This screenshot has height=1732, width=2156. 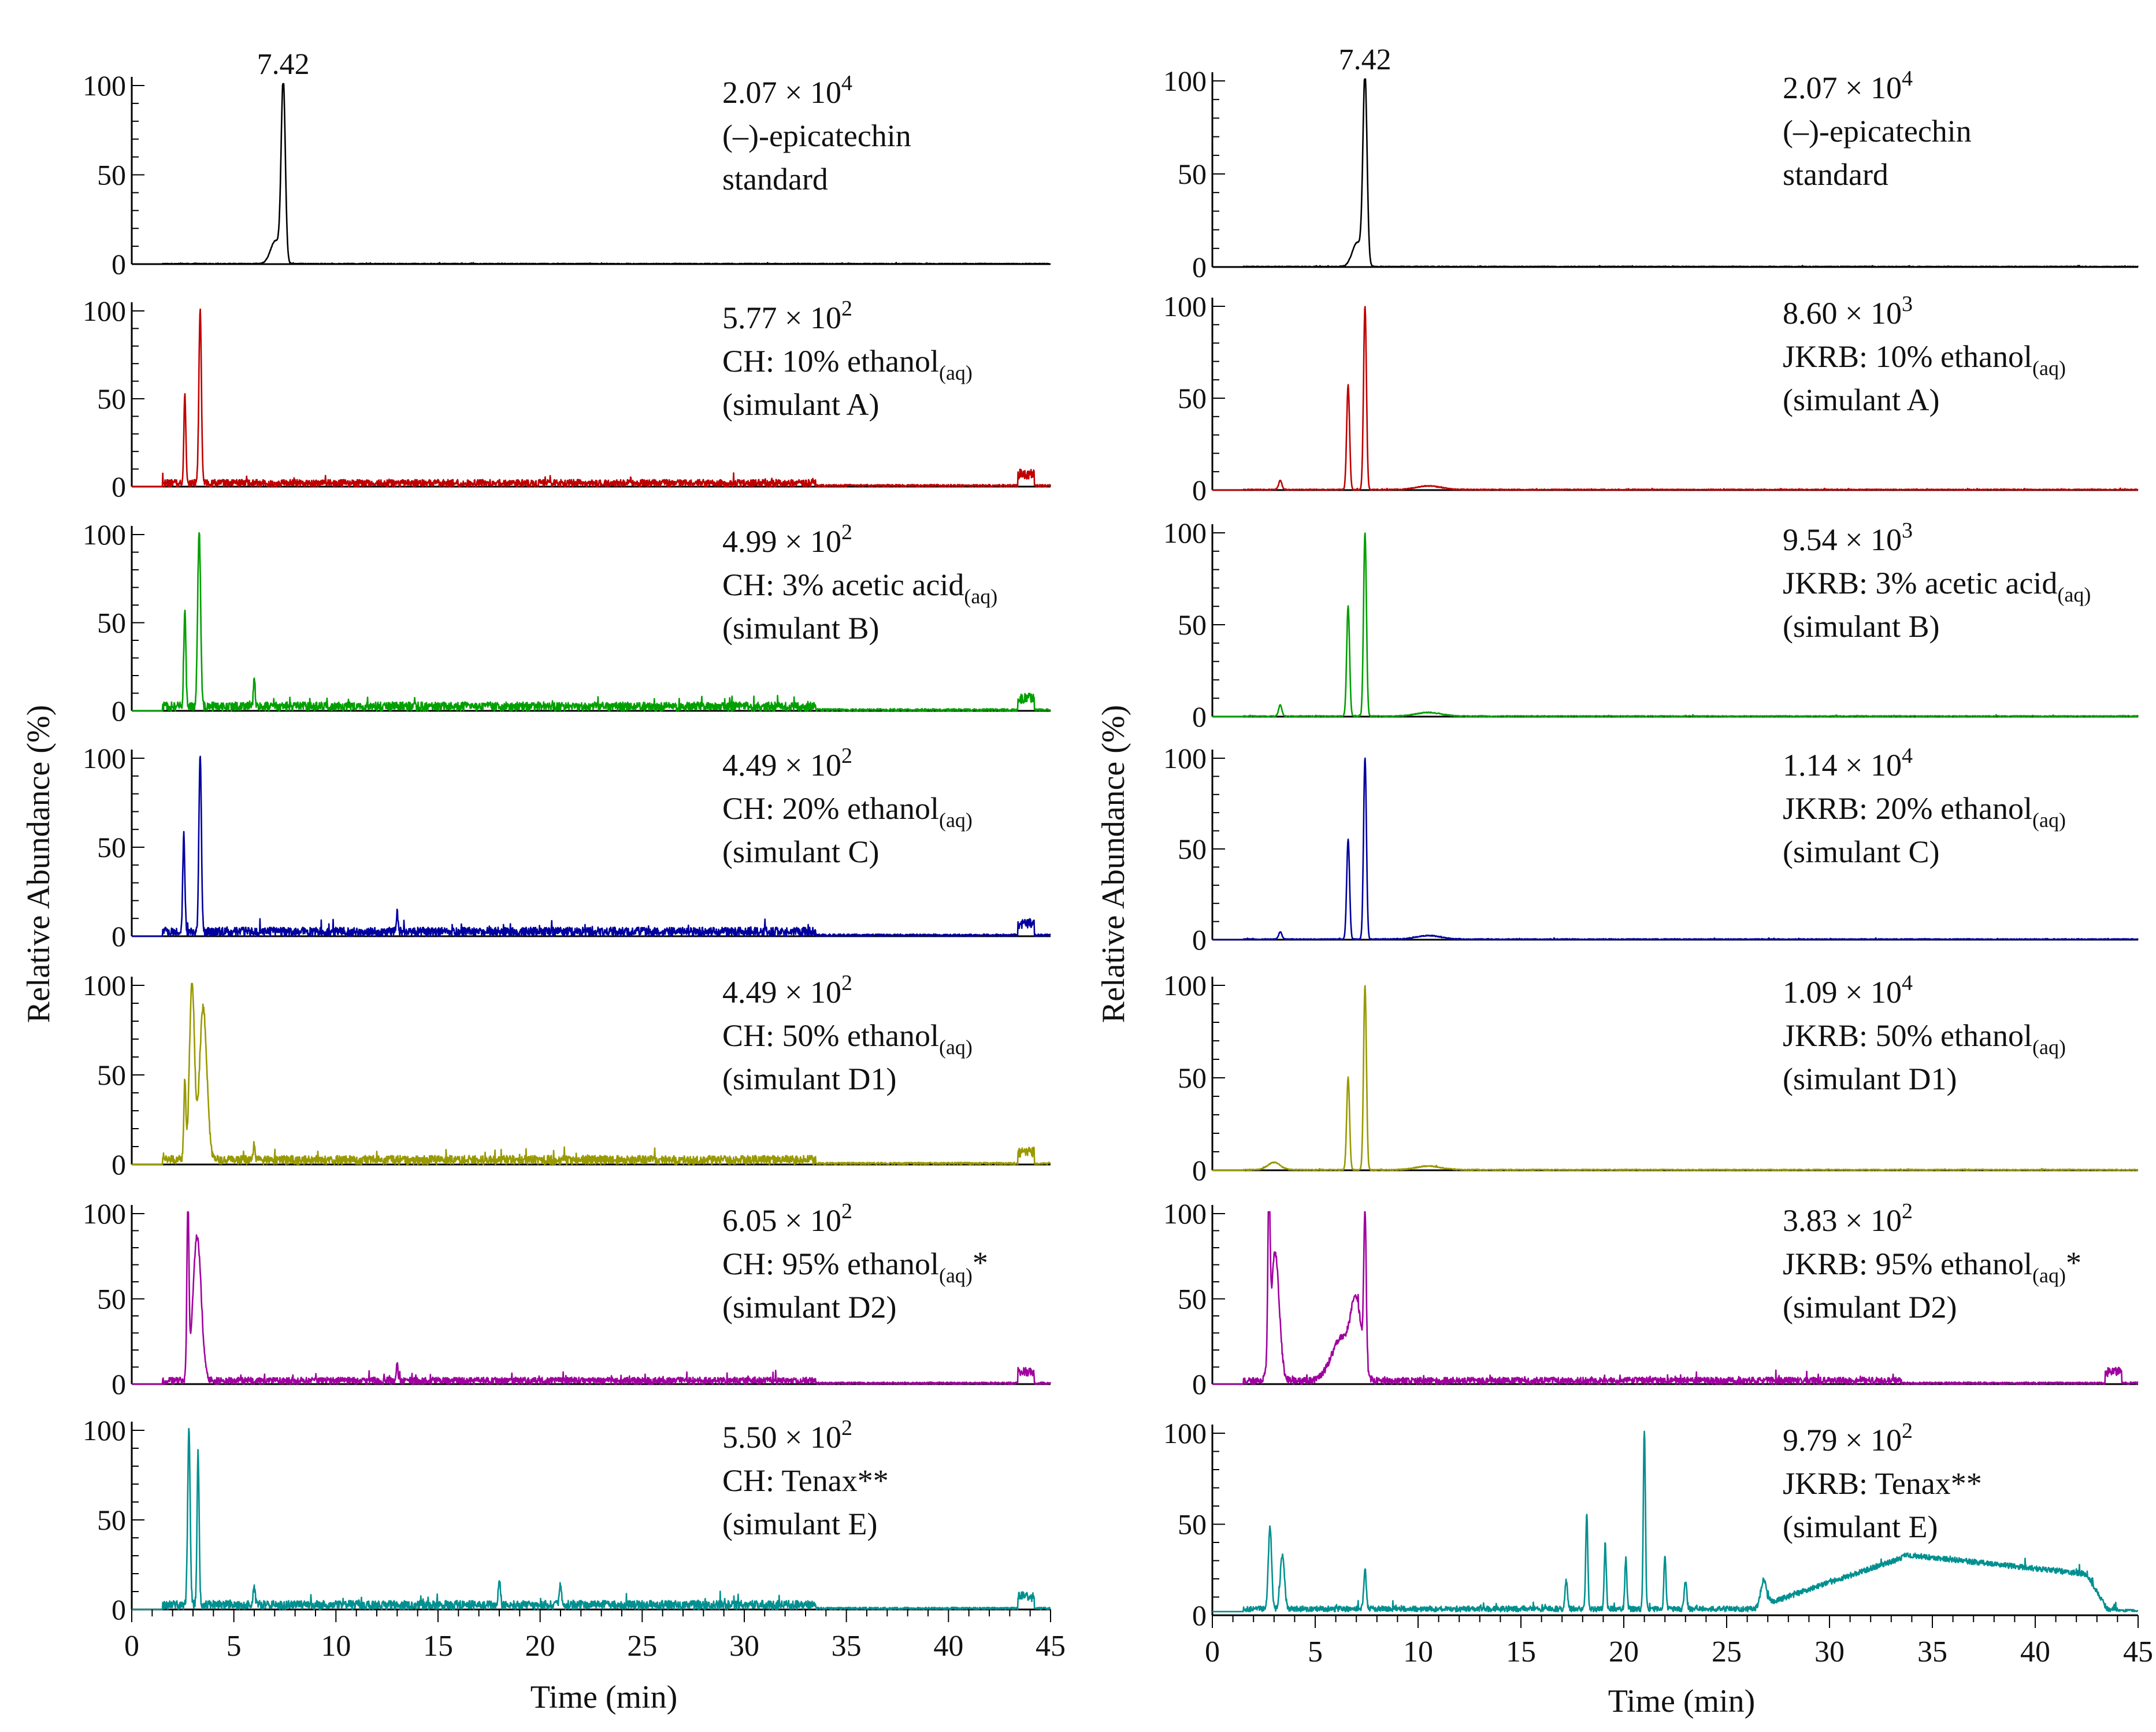 What do you see at coordinates (591, 1519) in the screenshot?
I see `trace-line-L6` at bounding box center [591, 1519].